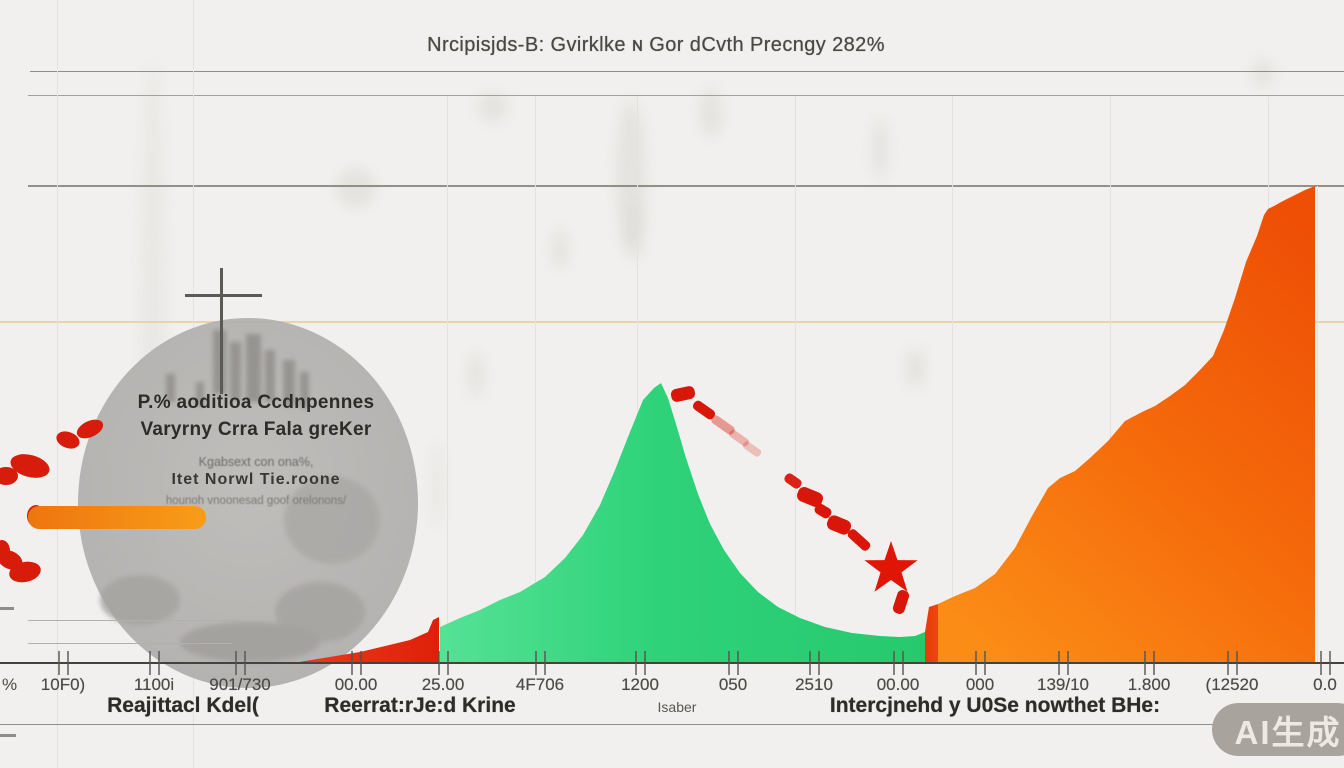 This screenshot has width=1344, height=768. Describe the element at coordinates (1149, 684) in the screenshot. I see `tick-label: 1.800` at that location.